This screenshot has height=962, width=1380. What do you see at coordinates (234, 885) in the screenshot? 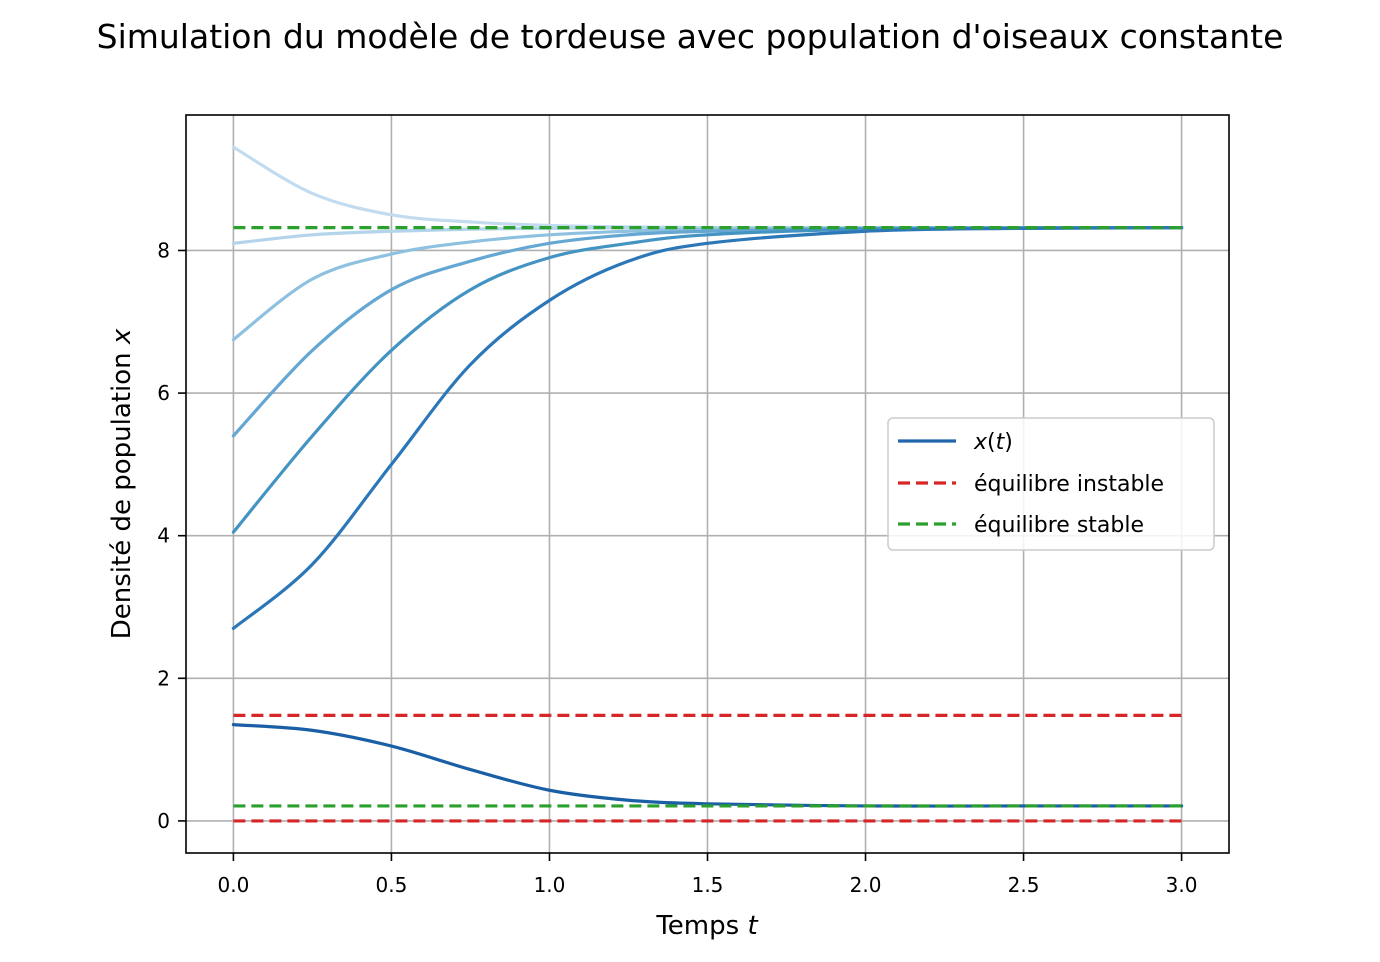
I see `x-tick-label: 0.0` at bounding box center [234, 885].